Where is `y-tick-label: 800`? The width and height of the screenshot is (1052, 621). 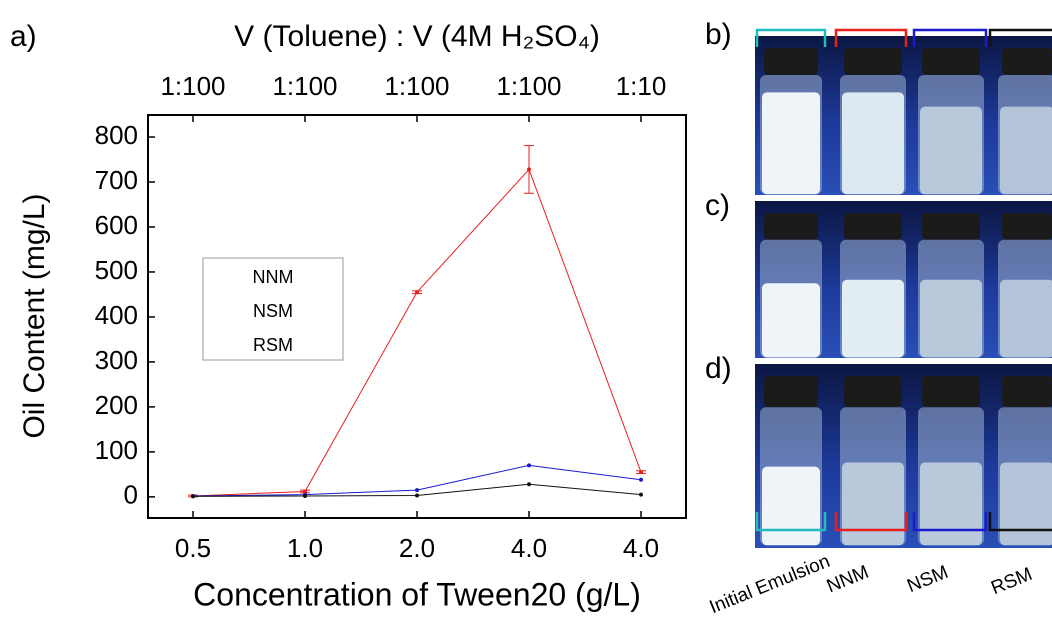
y-tick-label: 800 is located at coordinates (116, 135).